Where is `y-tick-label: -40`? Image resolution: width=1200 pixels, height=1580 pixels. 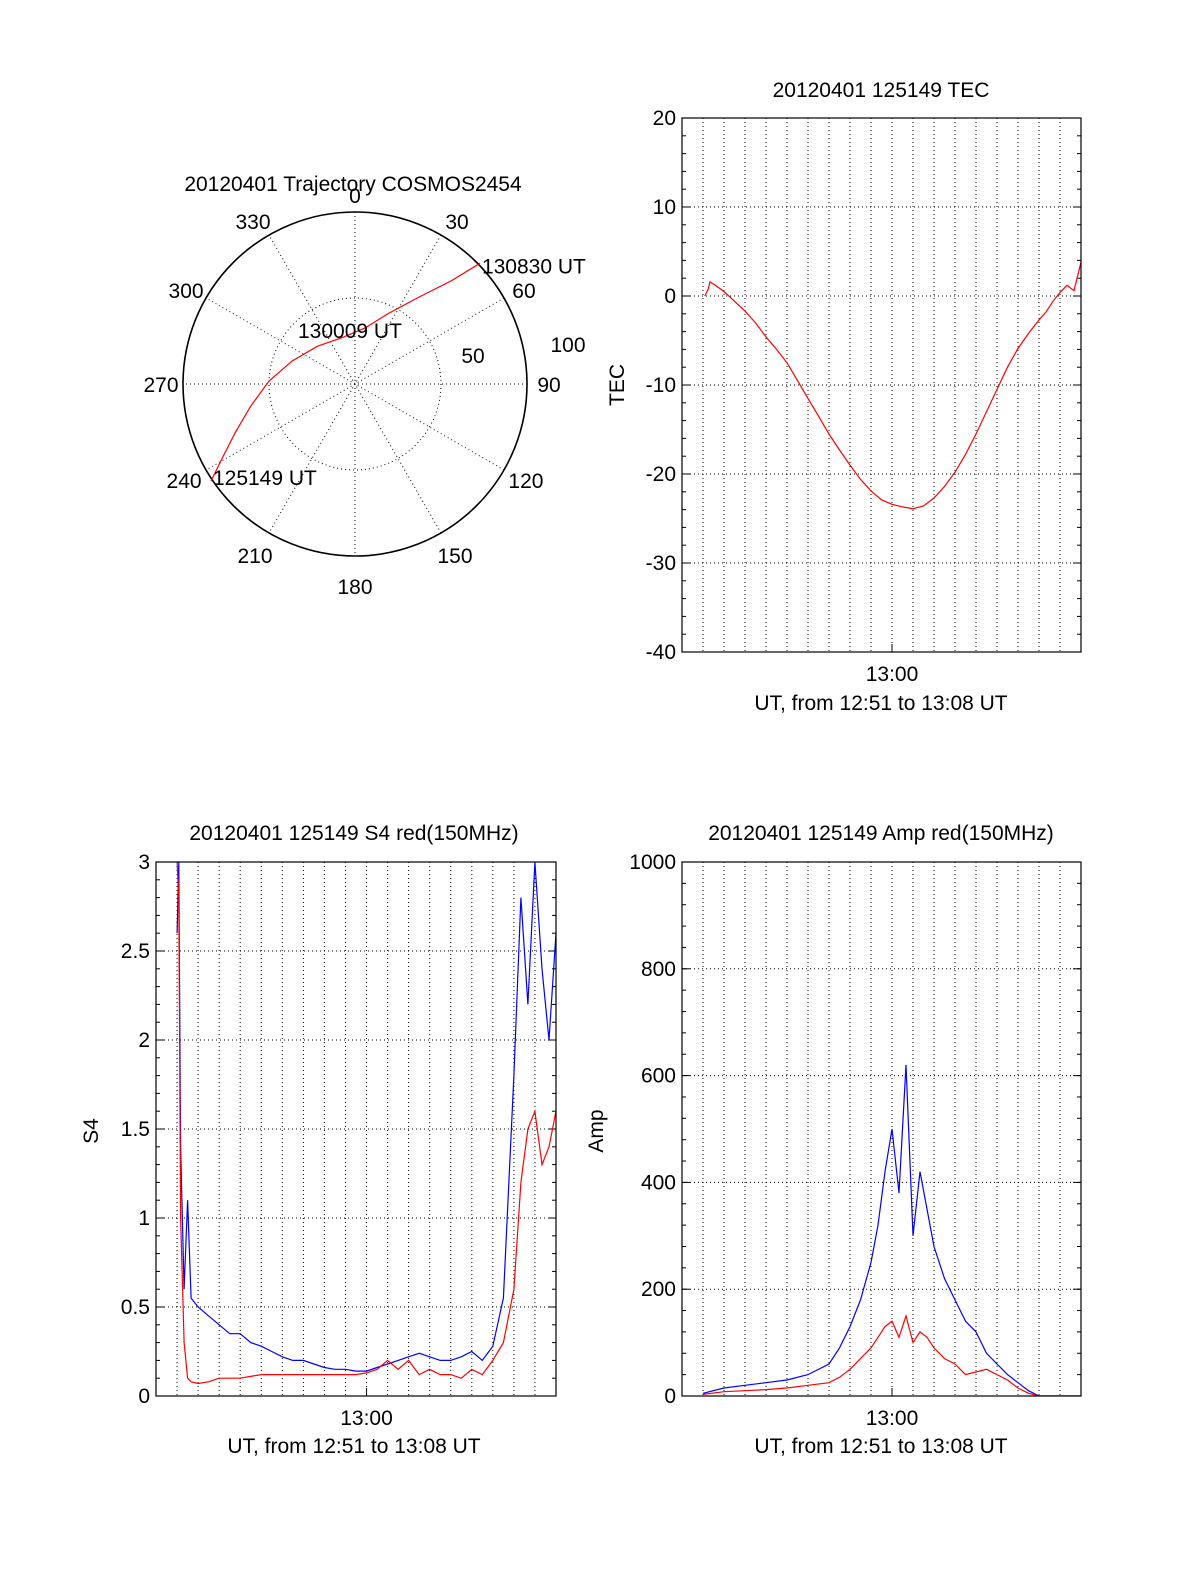
y-tick-label: -40 is located at coordinates (661, 652).